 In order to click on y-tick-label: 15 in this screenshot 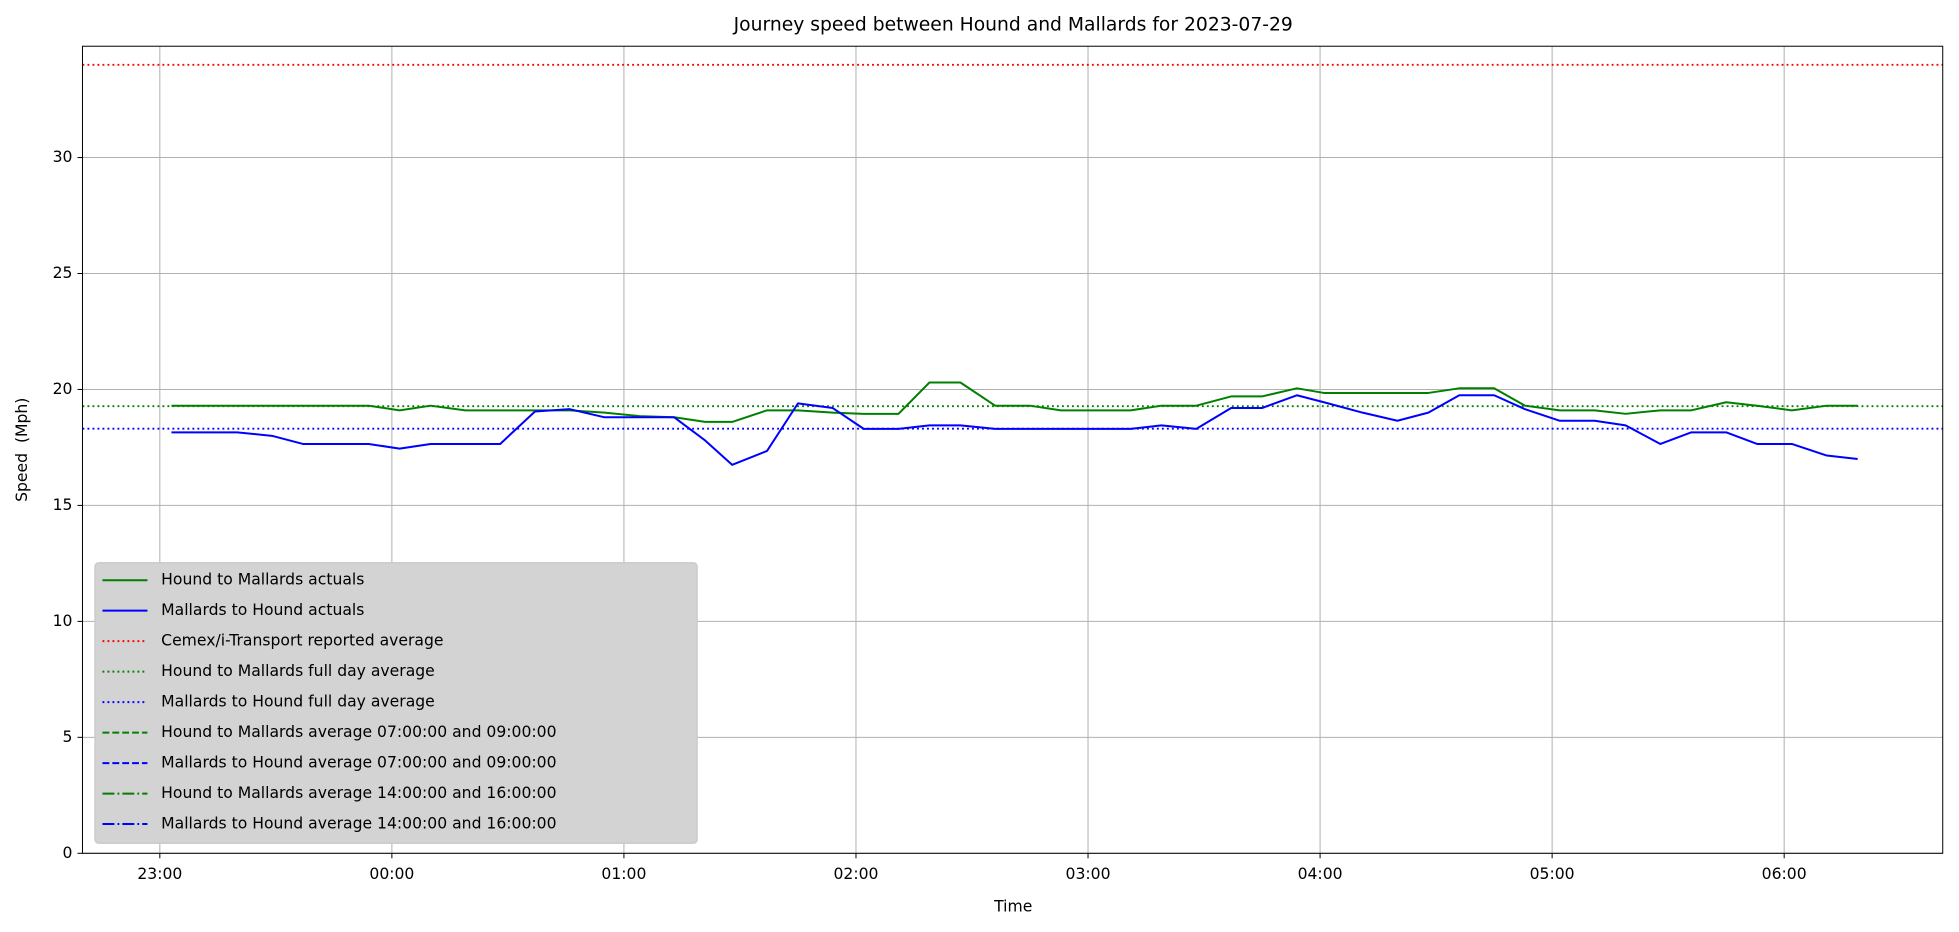, I will do `click(63, 505)`.